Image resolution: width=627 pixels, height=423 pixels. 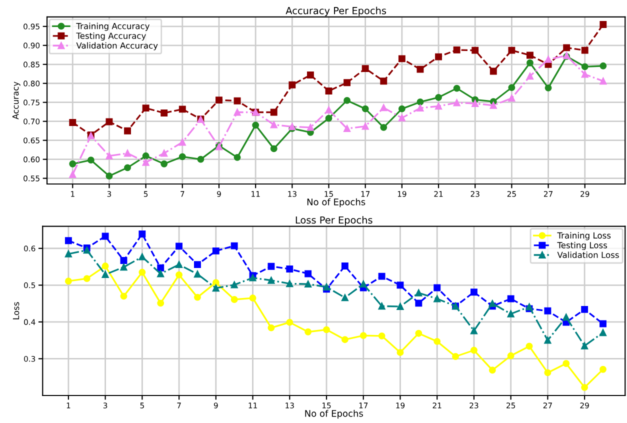 I want to click on legend-label: Validation Accuracy, so click(x=117, y=46).